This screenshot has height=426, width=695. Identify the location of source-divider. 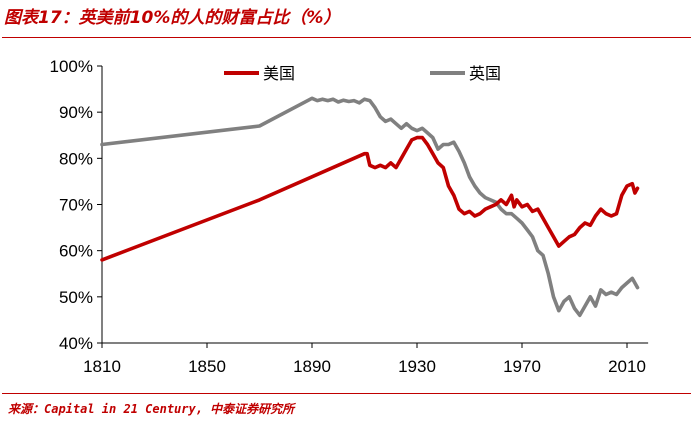
(346, 393).